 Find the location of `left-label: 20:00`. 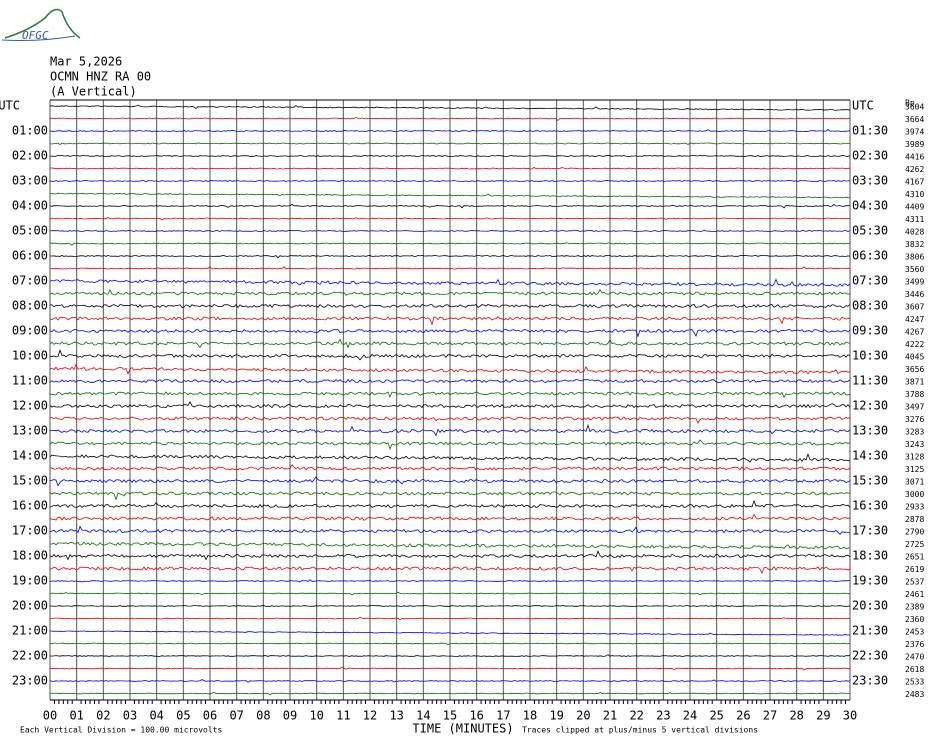

left-label: 20:00 is located at coordinates (30, 606).